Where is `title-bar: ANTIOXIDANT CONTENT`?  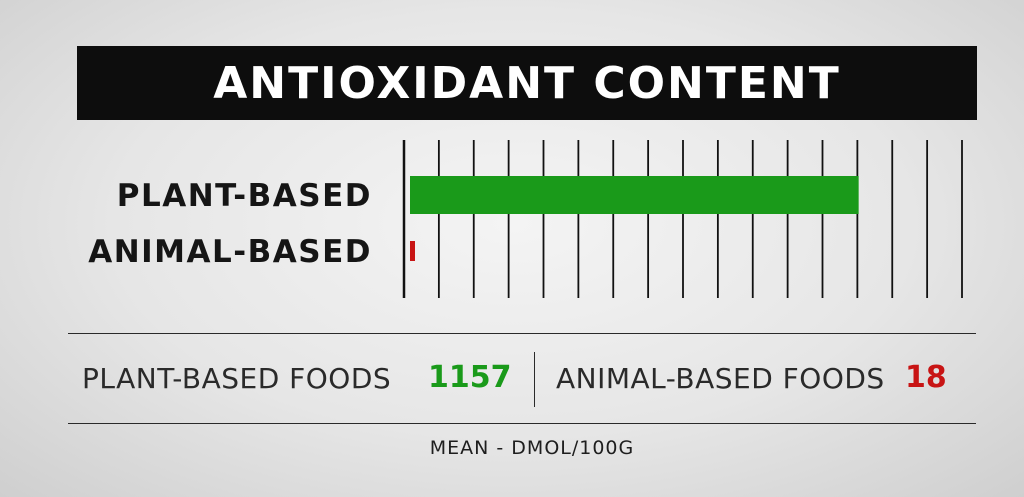
title-bar: ANTIOXIDANT CONTENT is located at coordinates (527, 83).